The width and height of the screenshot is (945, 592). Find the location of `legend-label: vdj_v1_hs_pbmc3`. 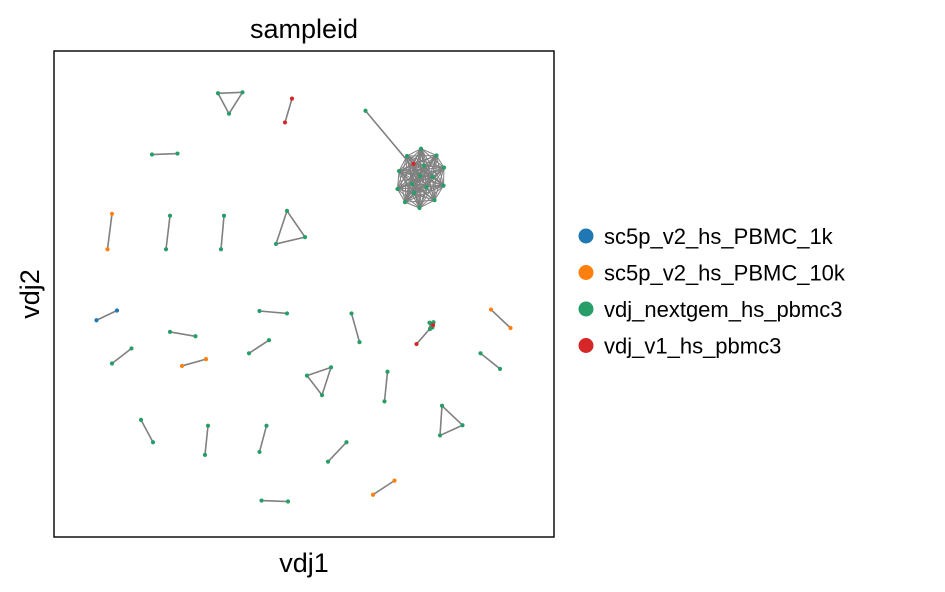

legend-label: vdj_v1_hs_pbmc3 is located at coordinates (692, 346).